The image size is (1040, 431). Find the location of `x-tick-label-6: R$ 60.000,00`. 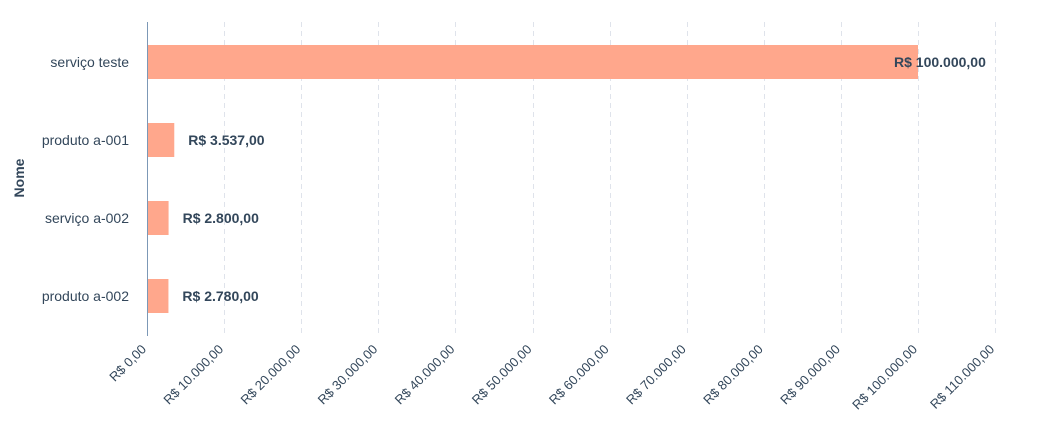

x-tick-label-6: R$ 60.000,00 is located at coordinates (579, 375).